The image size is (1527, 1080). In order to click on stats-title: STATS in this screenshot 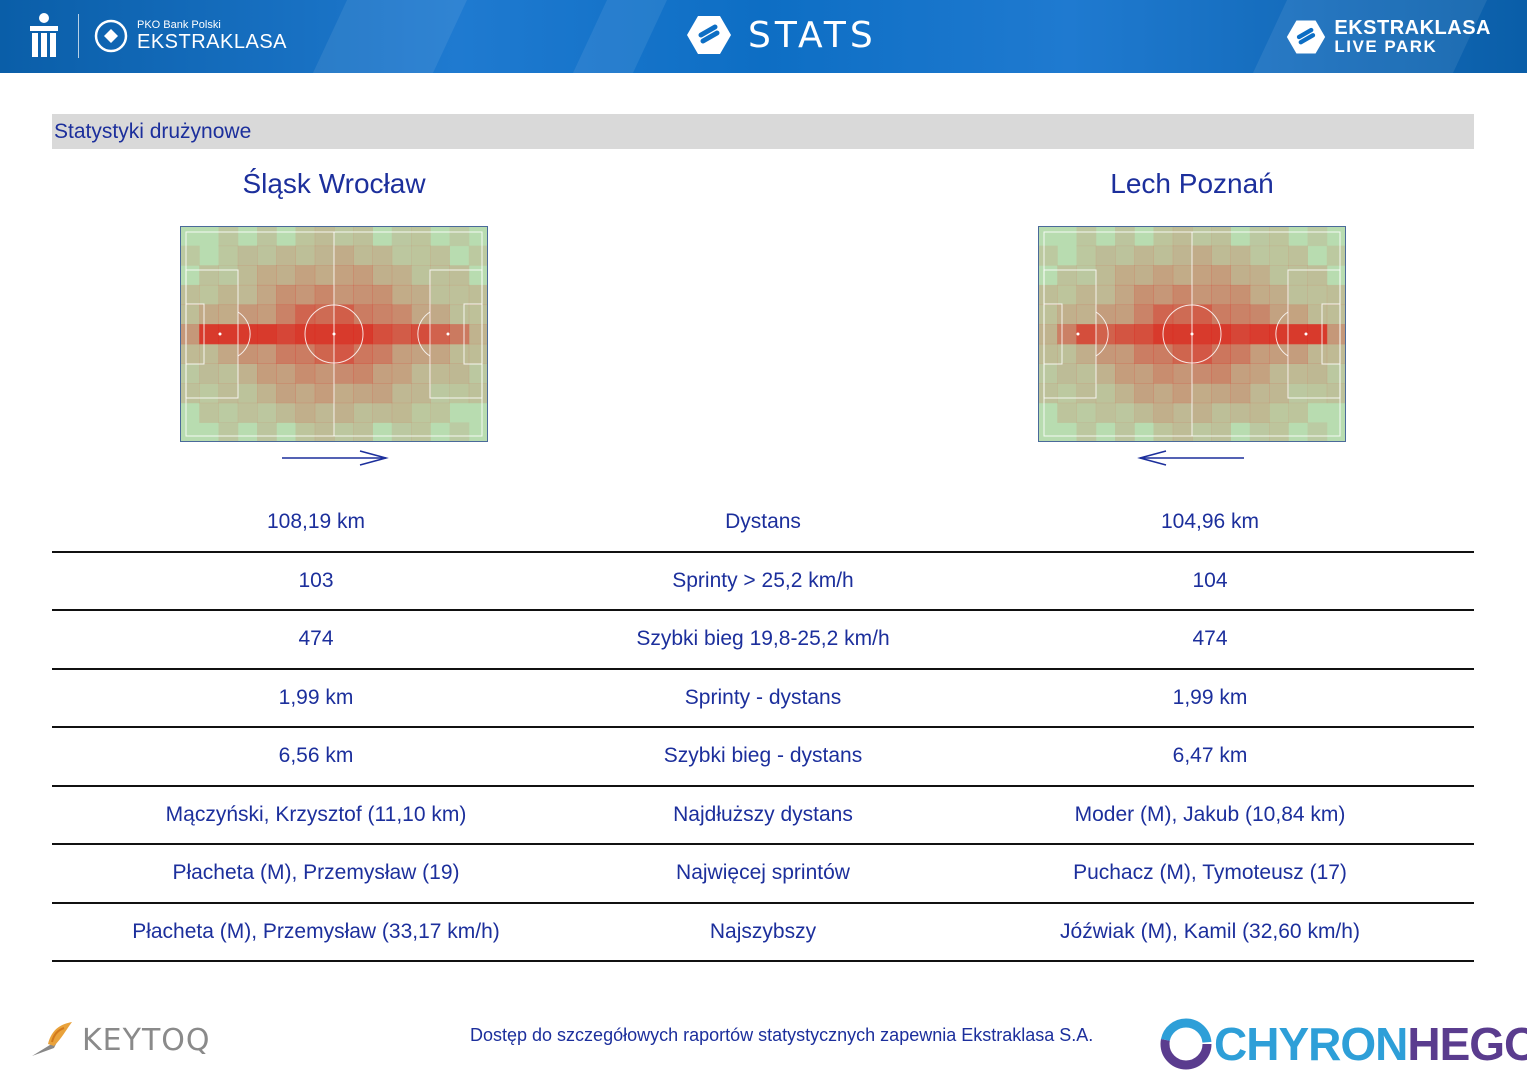, I will do `click(781, 35)`.